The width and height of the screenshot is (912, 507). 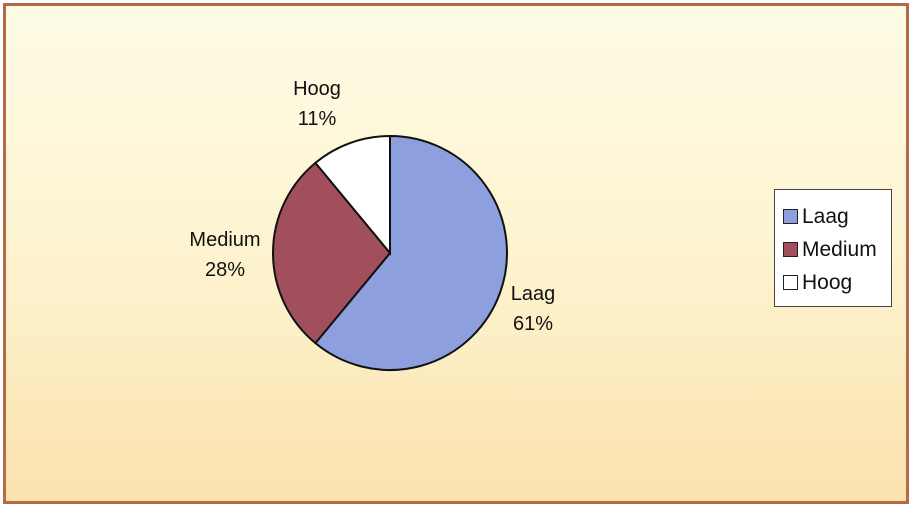 I want to click on slice-percent-laag: 61%, so click(x=533, y=324).